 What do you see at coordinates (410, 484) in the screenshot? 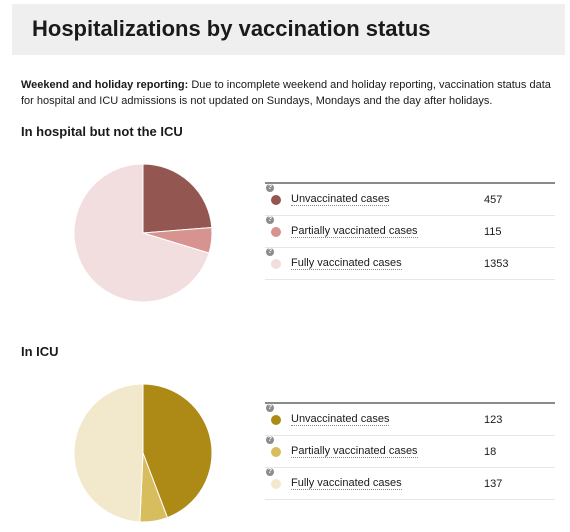
I see `icu-legend-row-fully-vaccinated-cases: Fully vaccinated cases? 137` at bounding box center [410, 484].